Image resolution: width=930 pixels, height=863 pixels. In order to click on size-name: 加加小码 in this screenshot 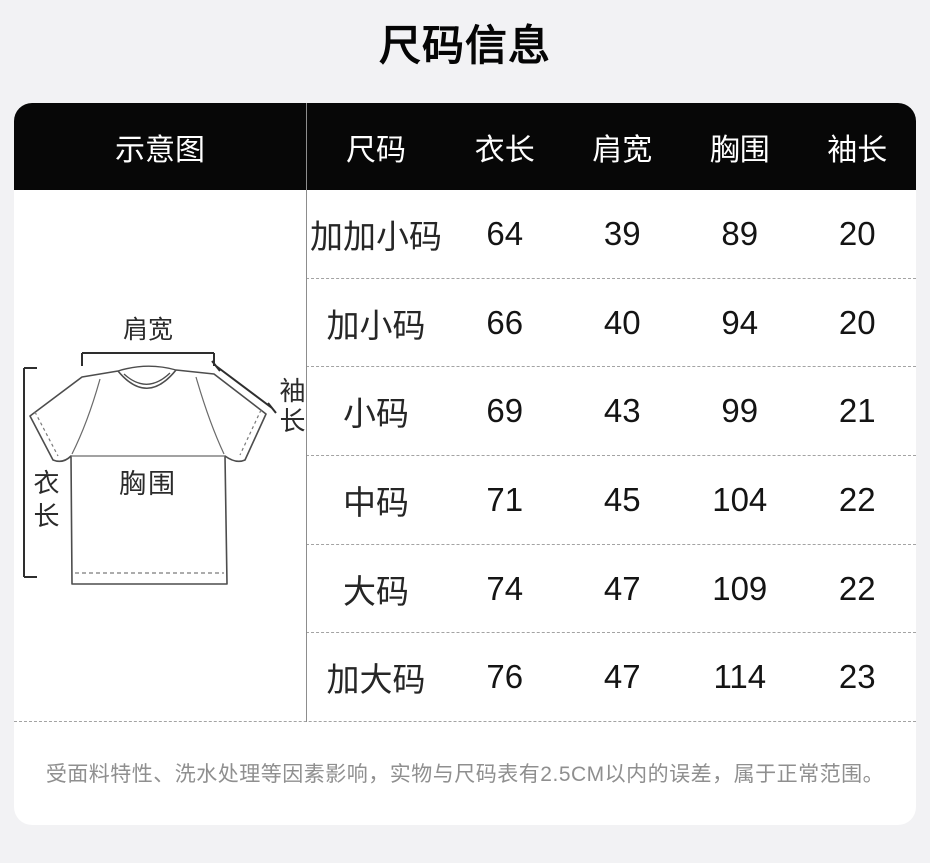, I will do `click(376, 236)`.